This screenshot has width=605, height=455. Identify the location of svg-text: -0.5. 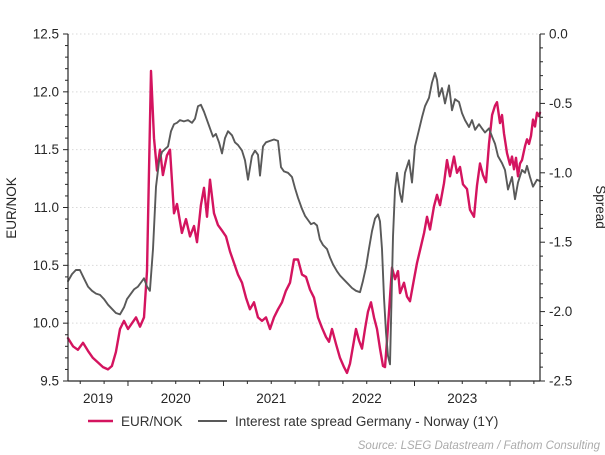
(560, 103).